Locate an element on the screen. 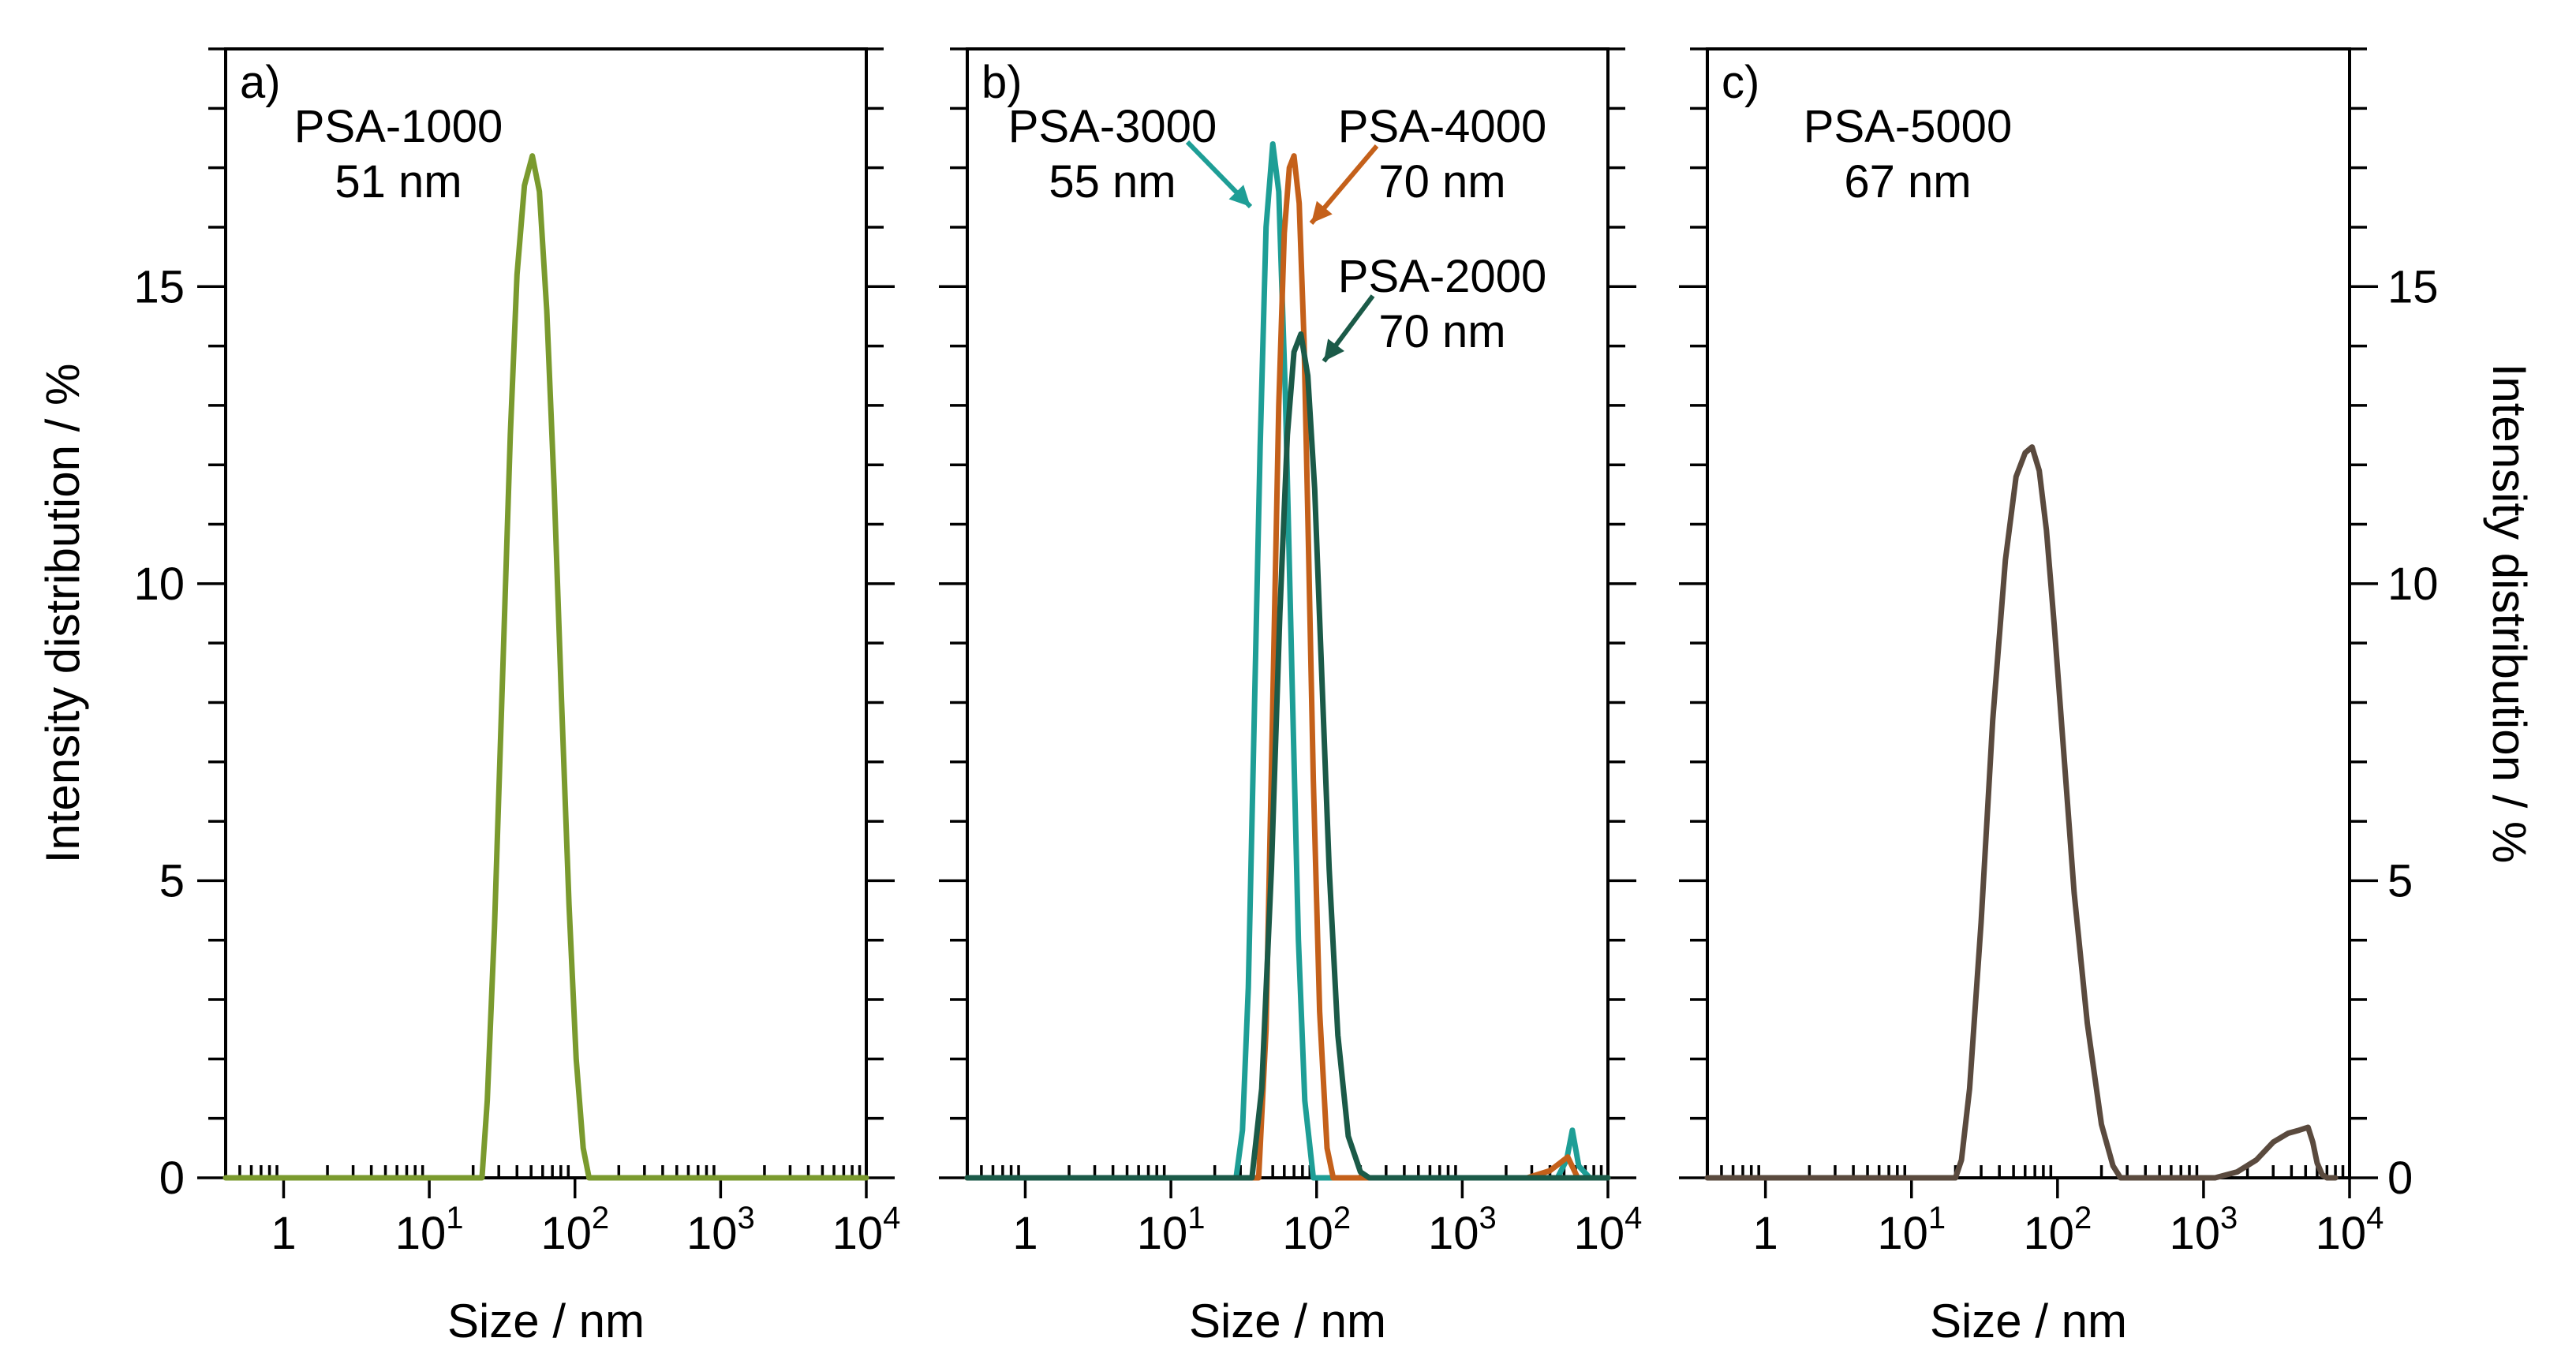  annotation-label: PSA-4000 70 nm is located at coordinates (1442, 154).